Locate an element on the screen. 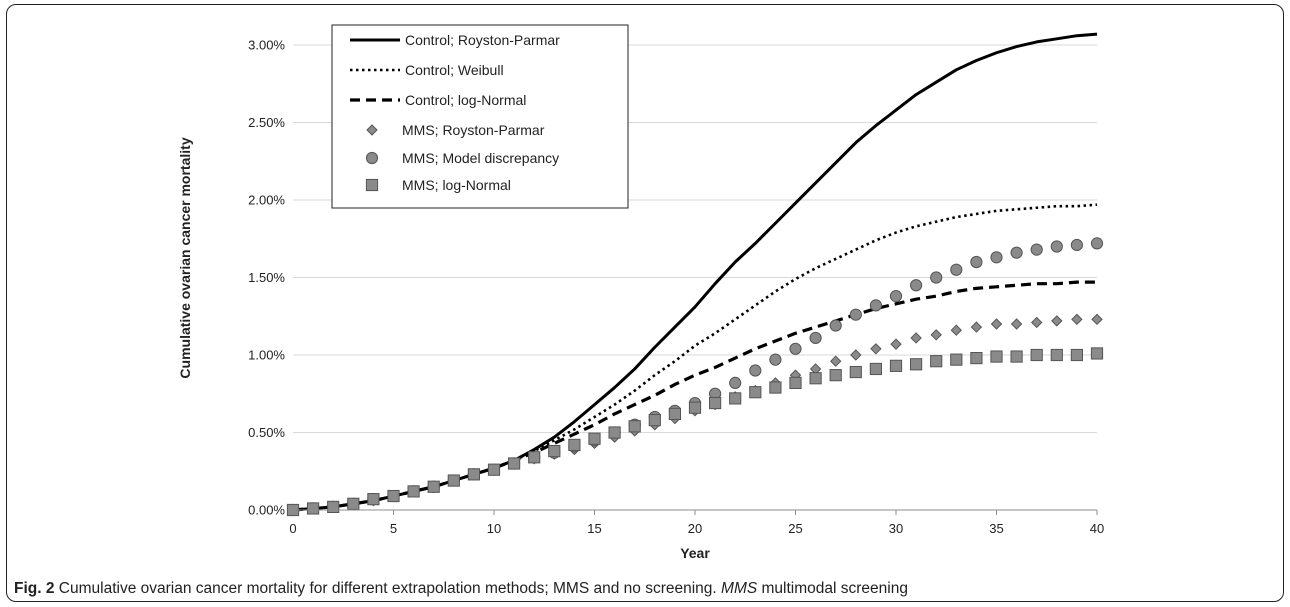 This screenshot has height=607, width=1290. y-tick-label: 1.00% is located at coordinates (266, 355).